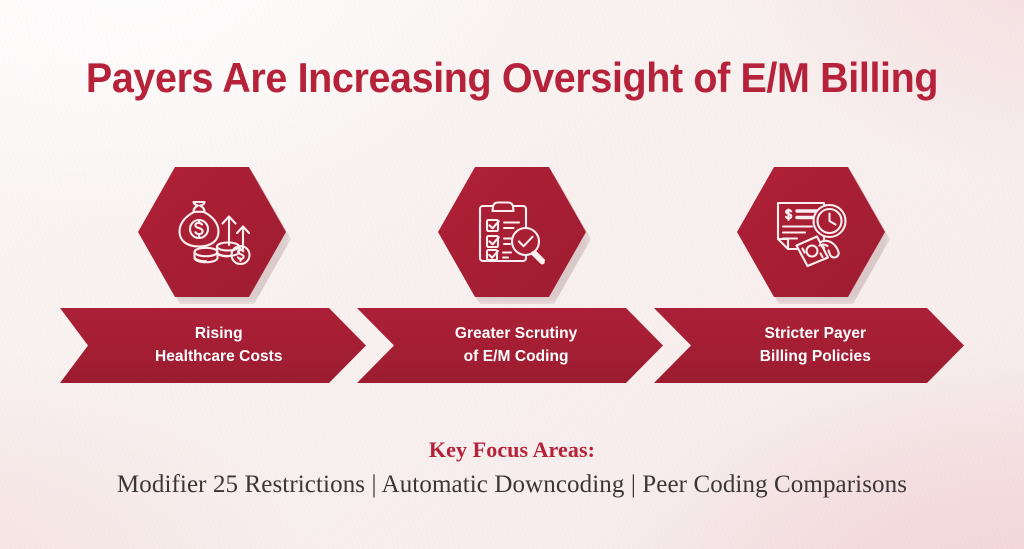  I want to click on process-step-3-label: Stricter Payer Billing Policies, so click(814, 345).